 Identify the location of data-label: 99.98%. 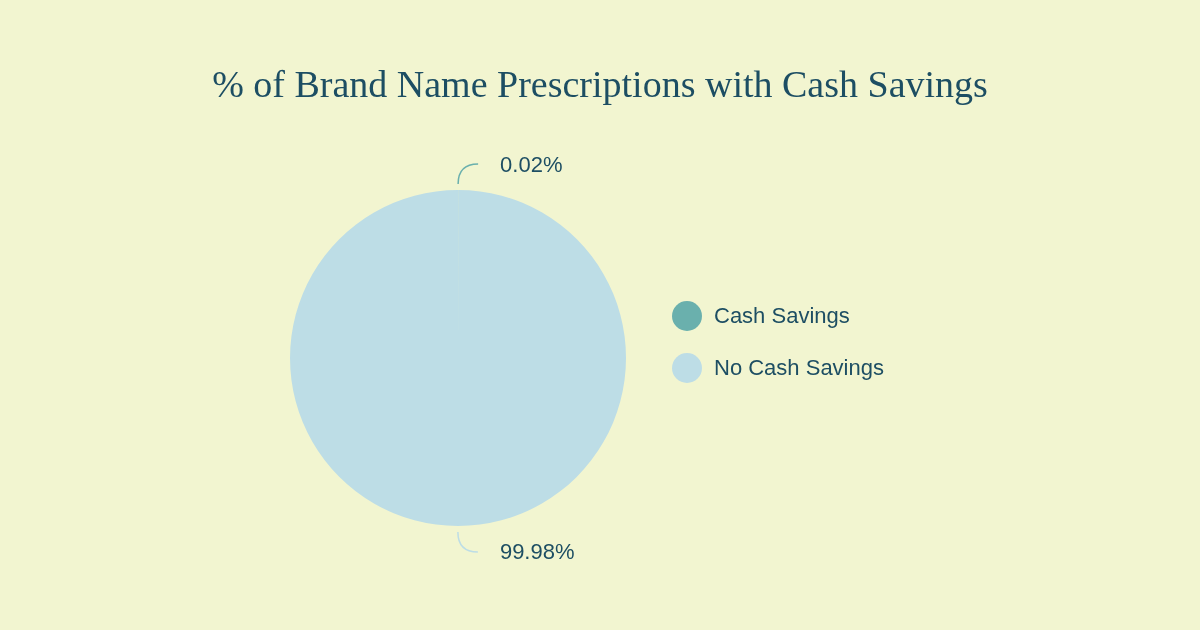
(537, 552).